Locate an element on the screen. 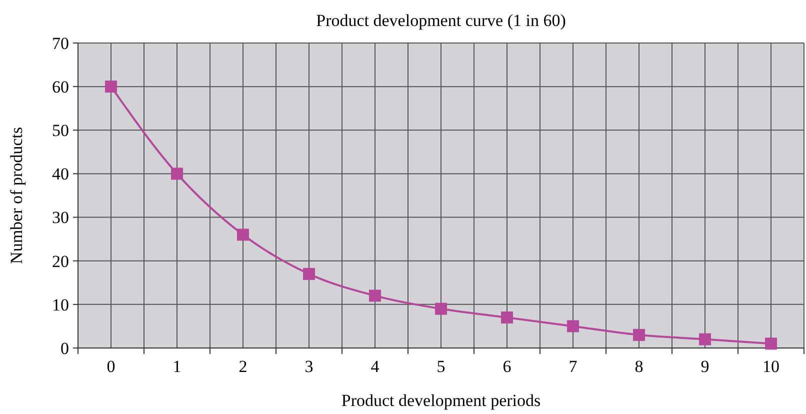  x-tick-label: 3 is located at coordinates (309, 366).